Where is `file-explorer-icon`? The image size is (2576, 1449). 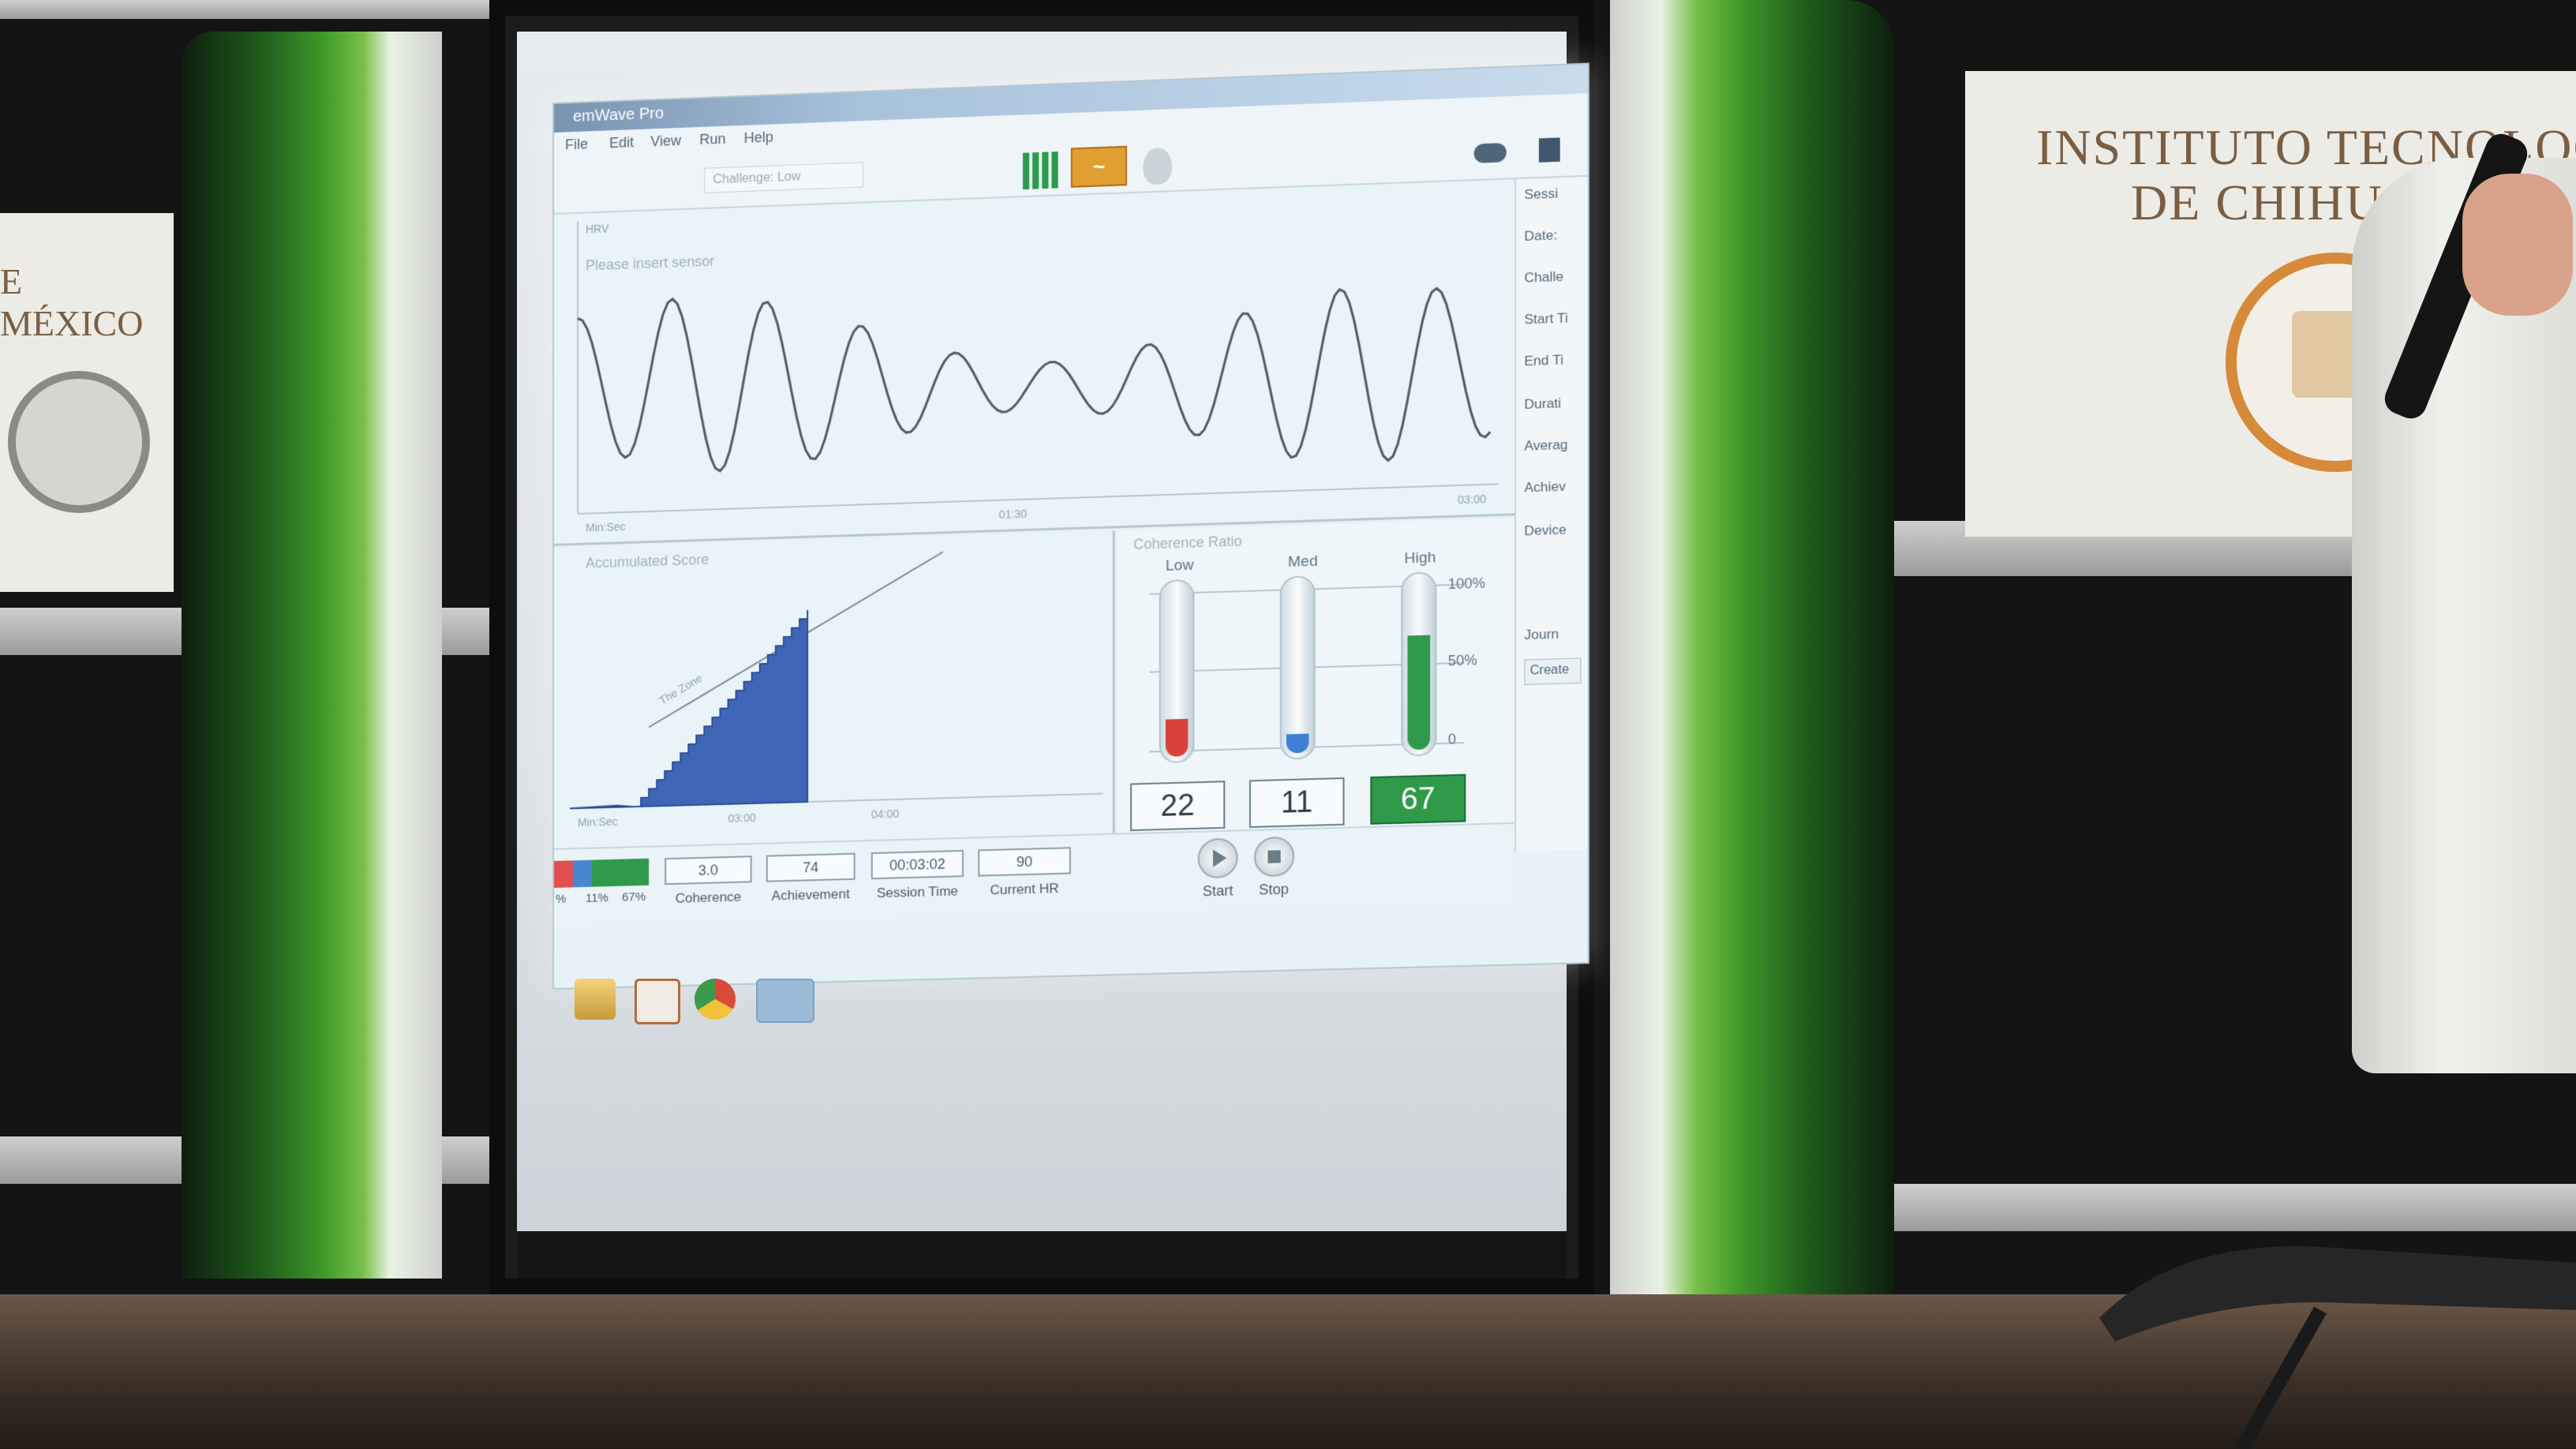 file-explorer-icon is located at coordinates (595, 999).